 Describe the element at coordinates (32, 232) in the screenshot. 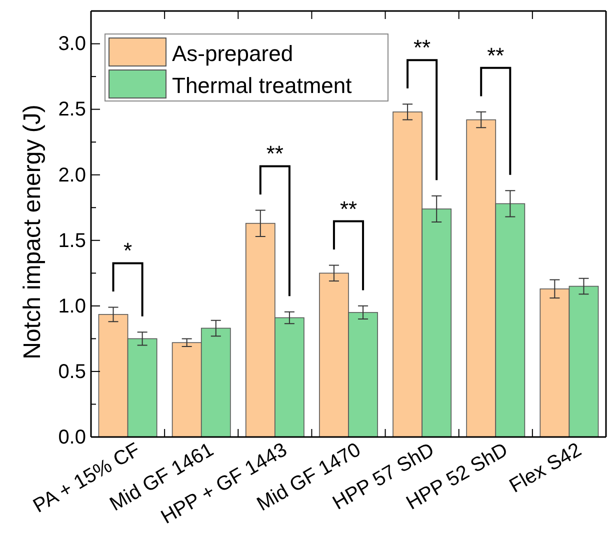

I see `y-axis-title: Notch impact energy (J)` at that location.